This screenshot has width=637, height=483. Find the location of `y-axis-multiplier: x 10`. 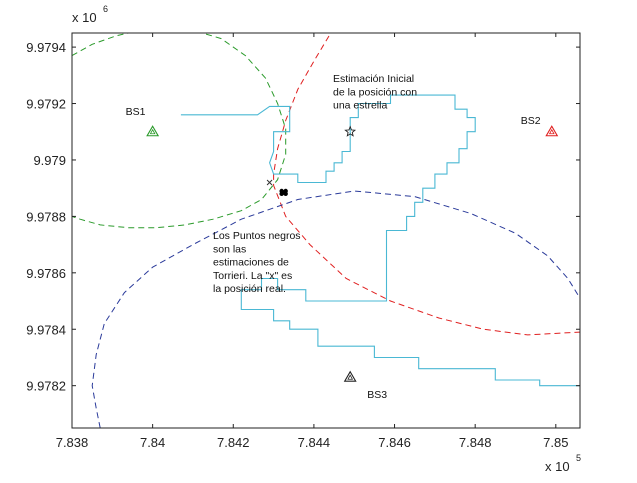

y-axis-multiplier: x 10 is located at coordinates (84, 17).